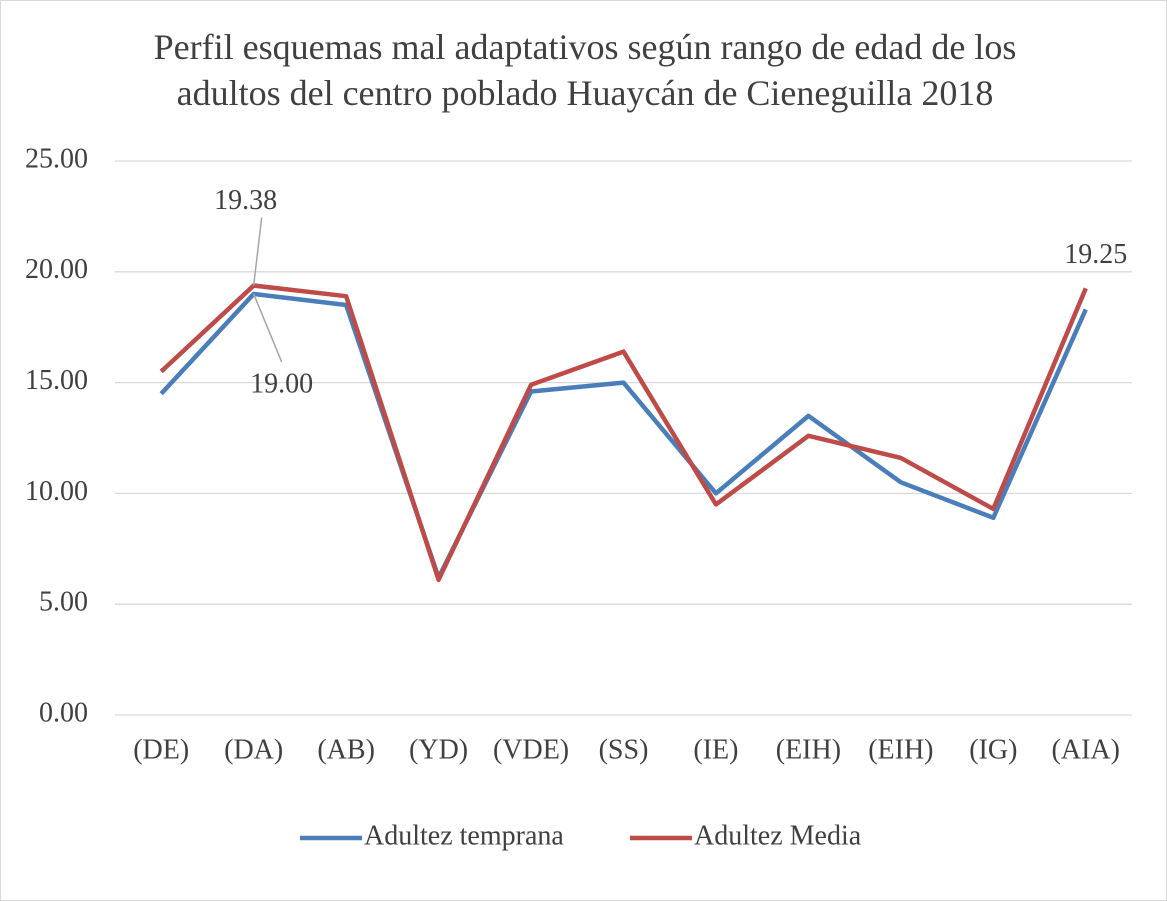  What do you see at coordinates (438, 749) in the screenshot?
I see `x-tick-label: (YD)` at bounding box center [438, 749].